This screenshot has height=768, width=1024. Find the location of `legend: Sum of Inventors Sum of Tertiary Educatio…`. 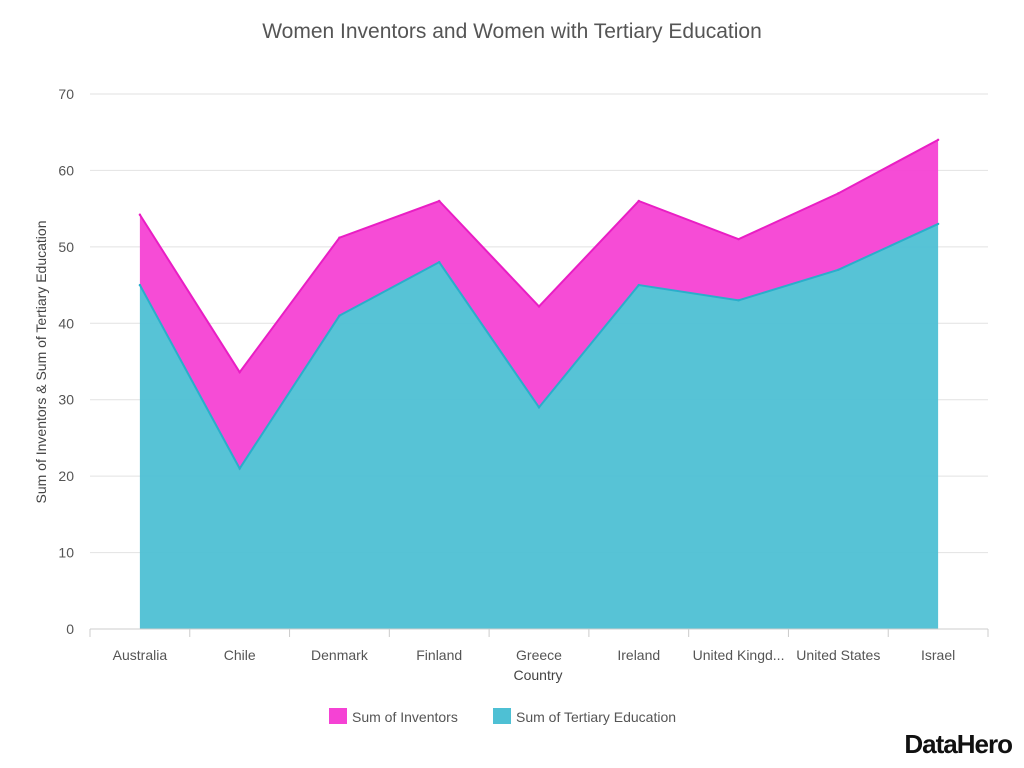

legend: Sum of Inventors Sum of Tertiary Educatio… is located at coordinates (502, 716).